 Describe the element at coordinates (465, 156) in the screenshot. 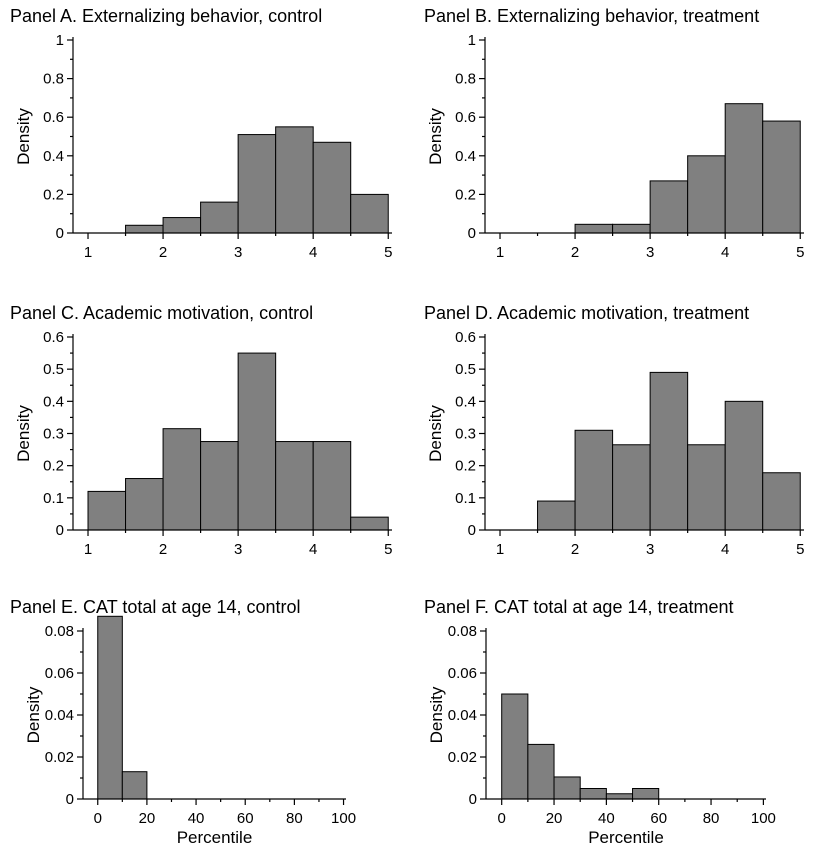

I see `panel-b-ytick-label-2: 0.4` at that location.